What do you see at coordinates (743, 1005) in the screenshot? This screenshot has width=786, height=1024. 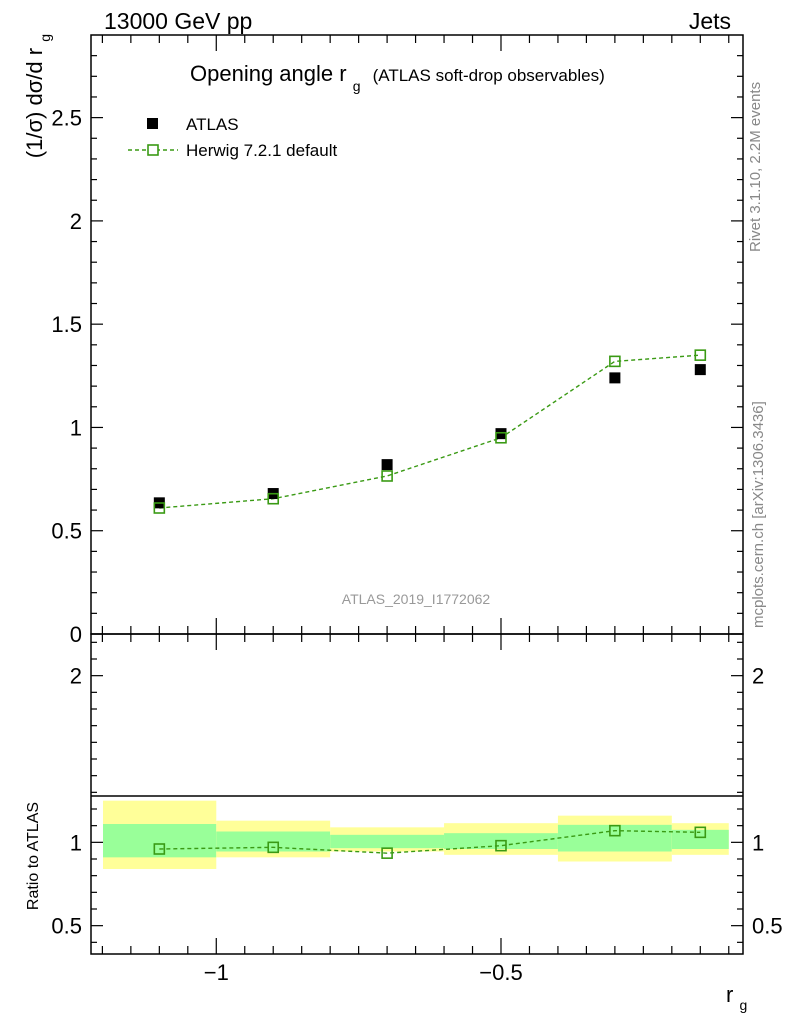 I see `x-axis-label-subscript: g` at bounding box center [743, 1005].